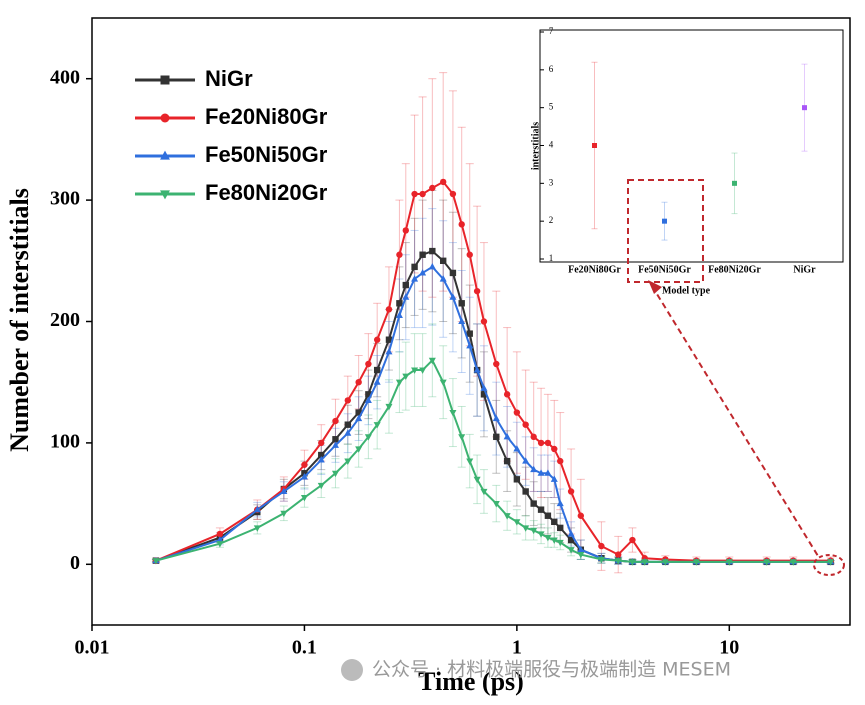 The image size is (865, 705). What do you see at coordinates (551, 69) in the screenshot?
I see `y-tick-label: 6` at bounding box center [551, 69].